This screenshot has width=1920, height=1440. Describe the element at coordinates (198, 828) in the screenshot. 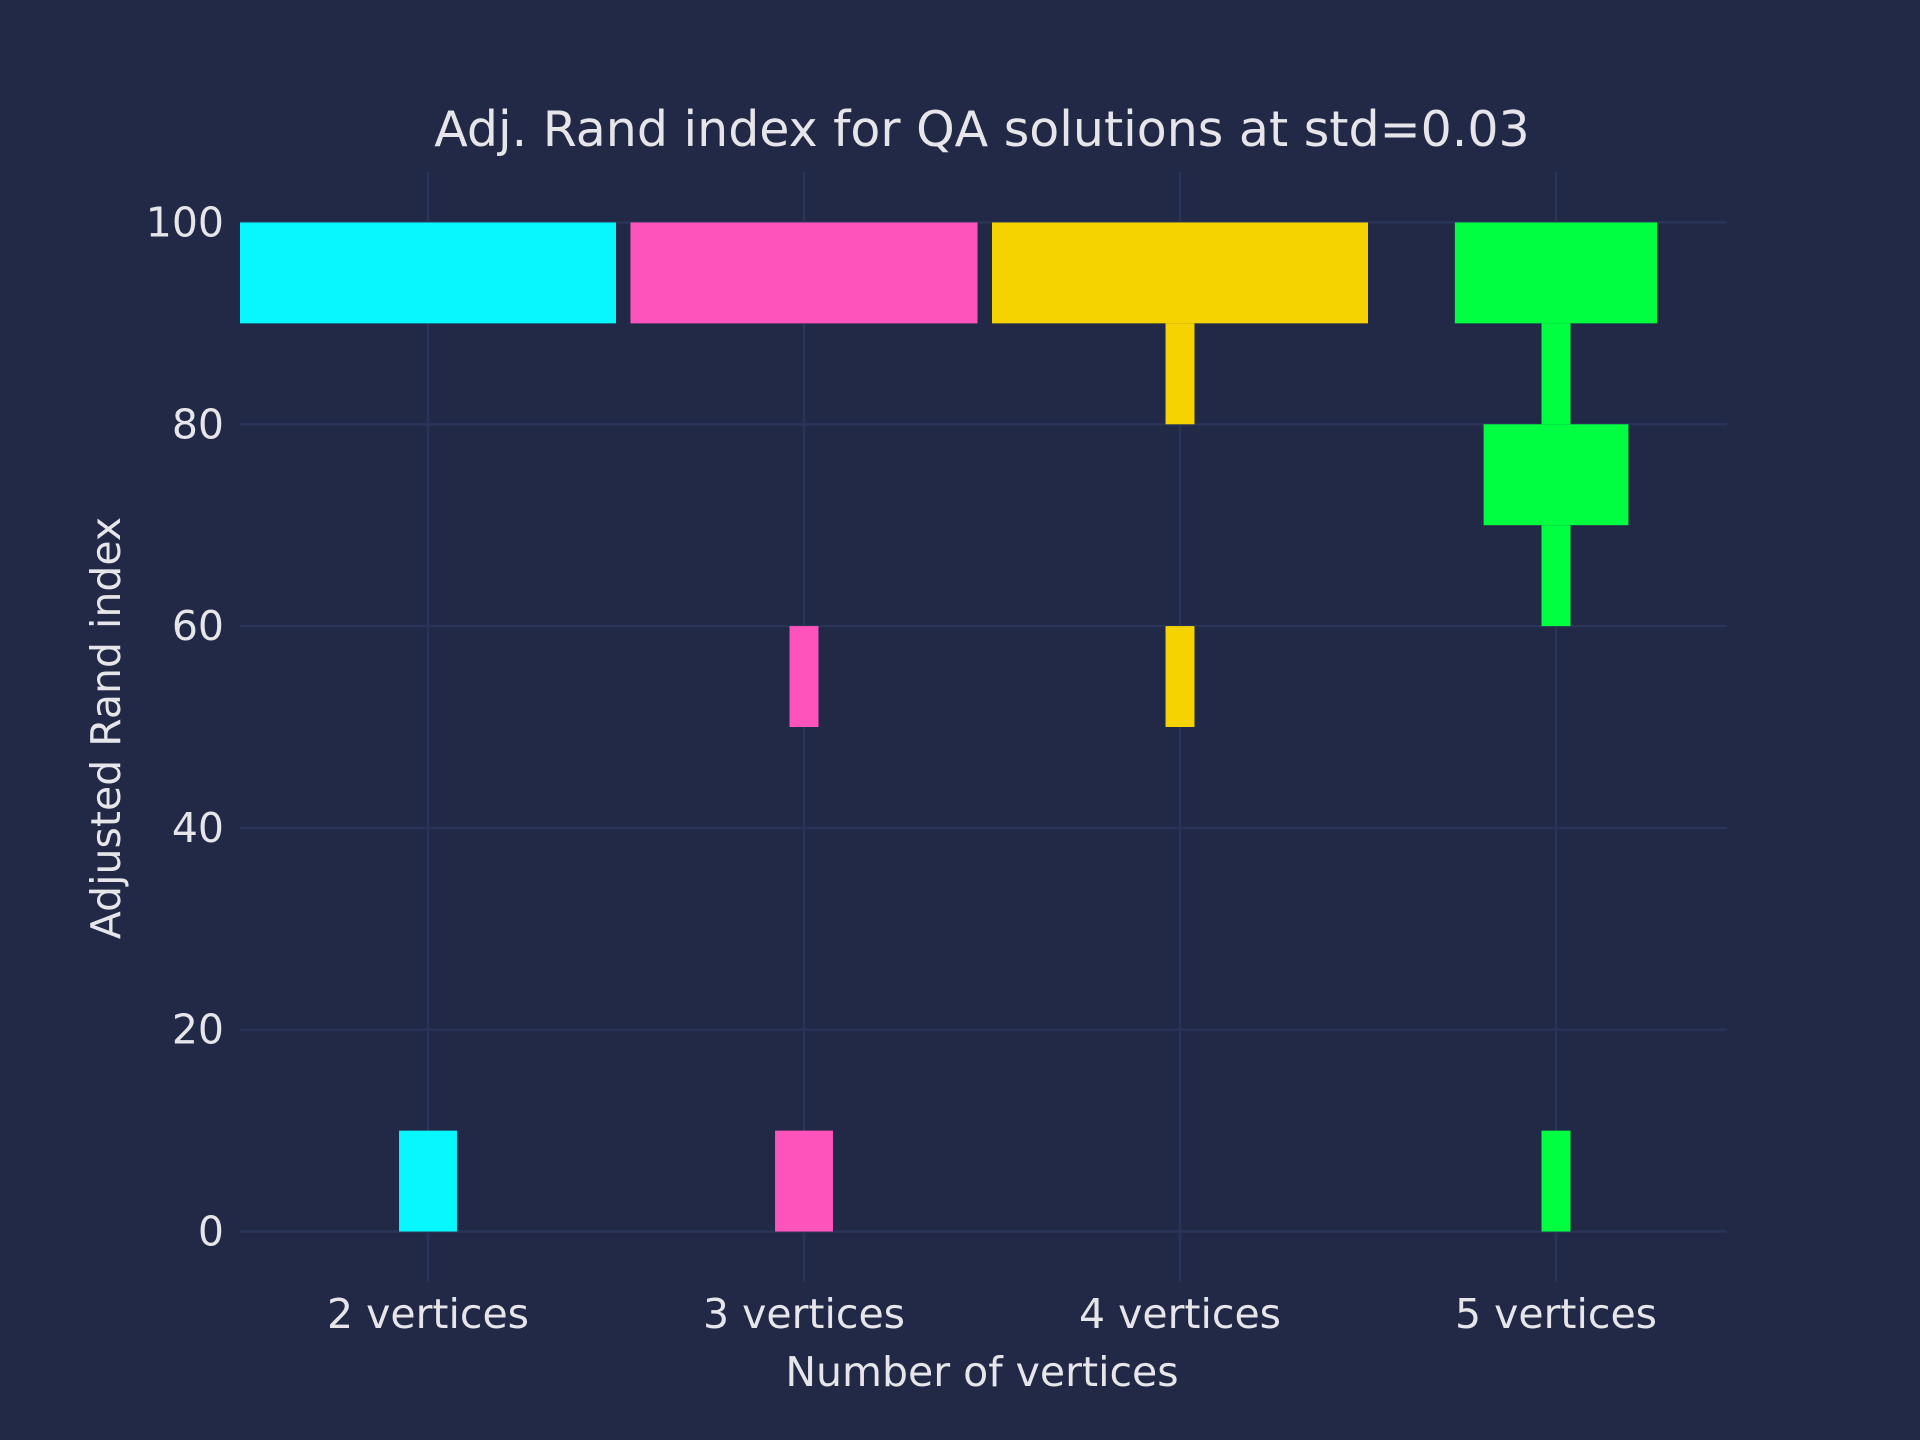

I see `y-tick-label: 40` at that location.